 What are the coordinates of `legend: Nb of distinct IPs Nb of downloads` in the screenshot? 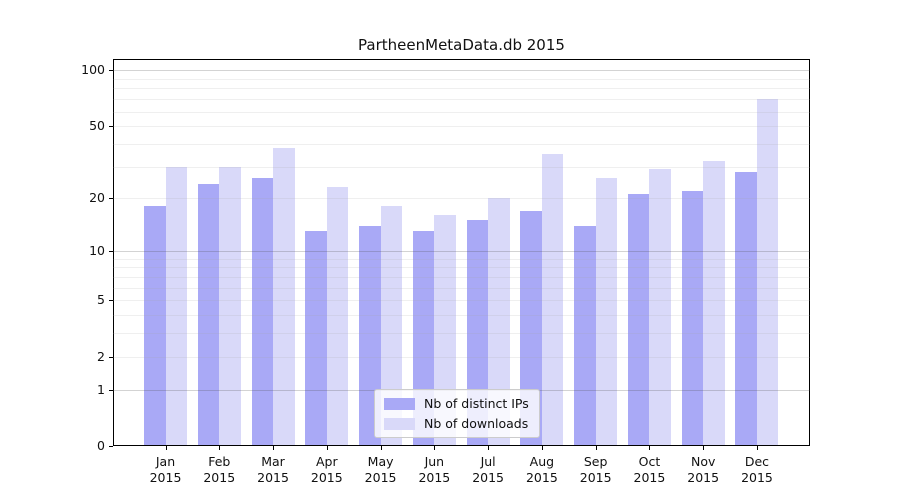 It's located at (457, 413).